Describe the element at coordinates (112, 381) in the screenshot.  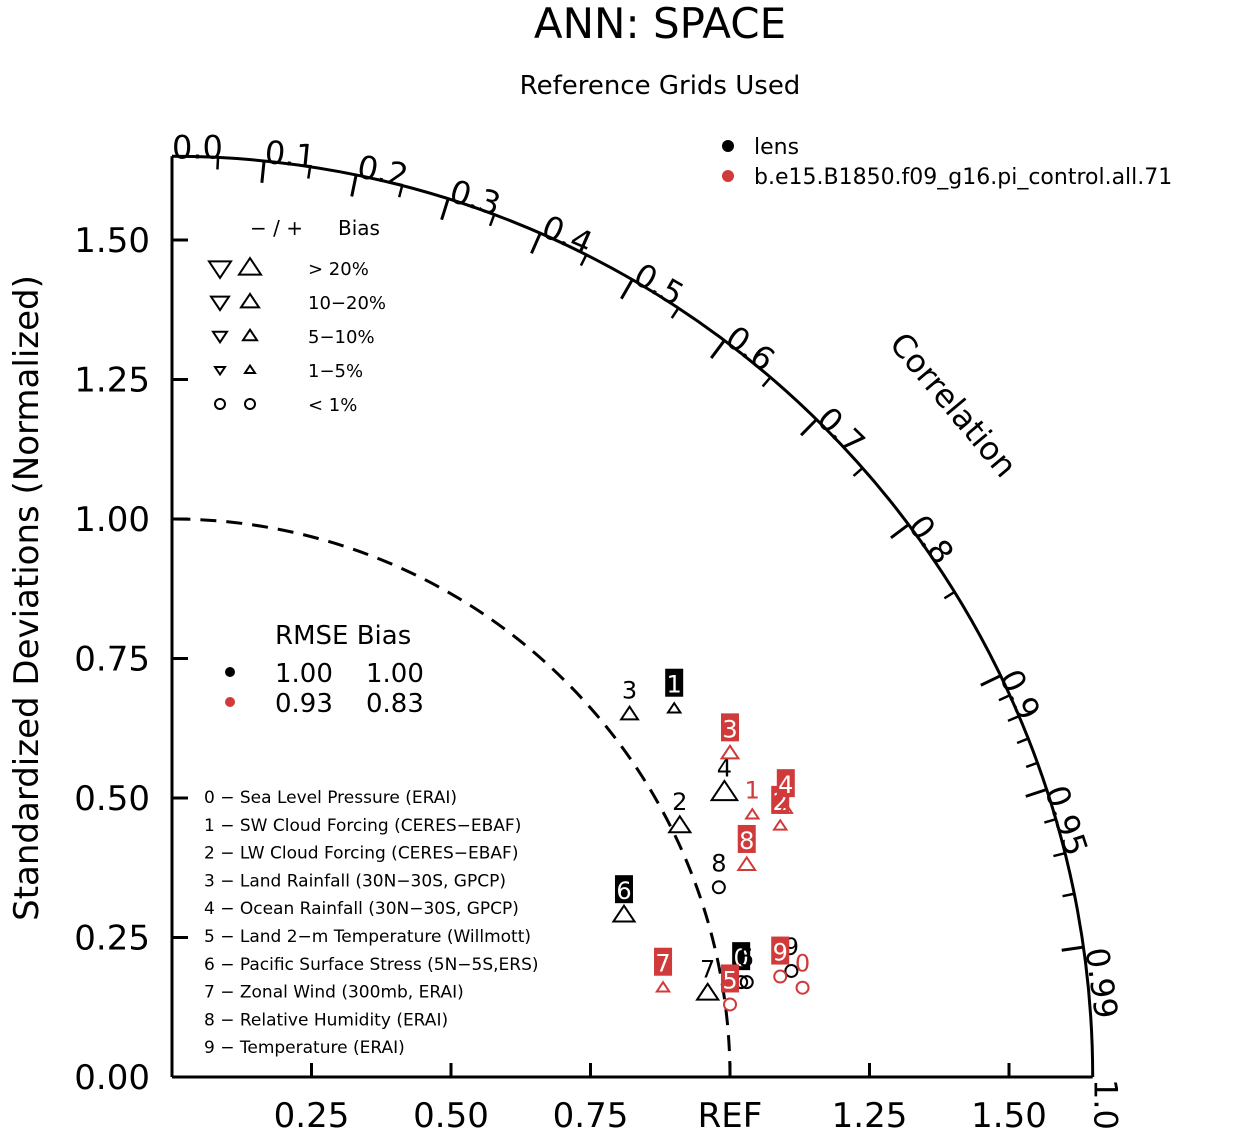
I see `y-tick-label: 1.25` at that location.